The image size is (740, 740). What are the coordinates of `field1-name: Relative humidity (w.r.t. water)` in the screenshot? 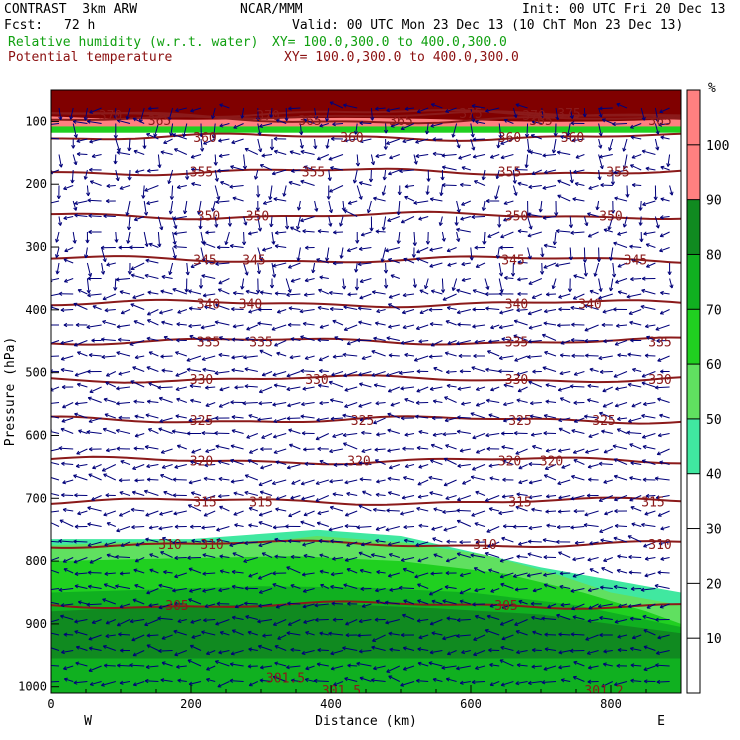 It's located at (133, 42).